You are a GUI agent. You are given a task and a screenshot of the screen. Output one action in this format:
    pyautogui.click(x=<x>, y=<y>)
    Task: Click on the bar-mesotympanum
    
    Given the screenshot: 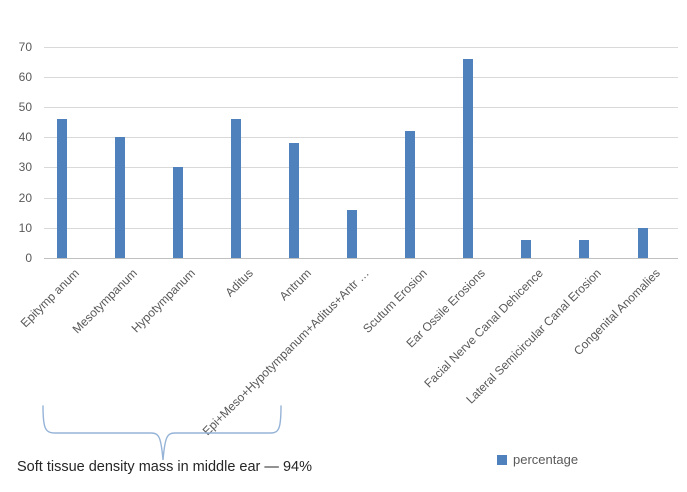 What is the action you would take?
    pyautogui.click(x=120, y=197)
    